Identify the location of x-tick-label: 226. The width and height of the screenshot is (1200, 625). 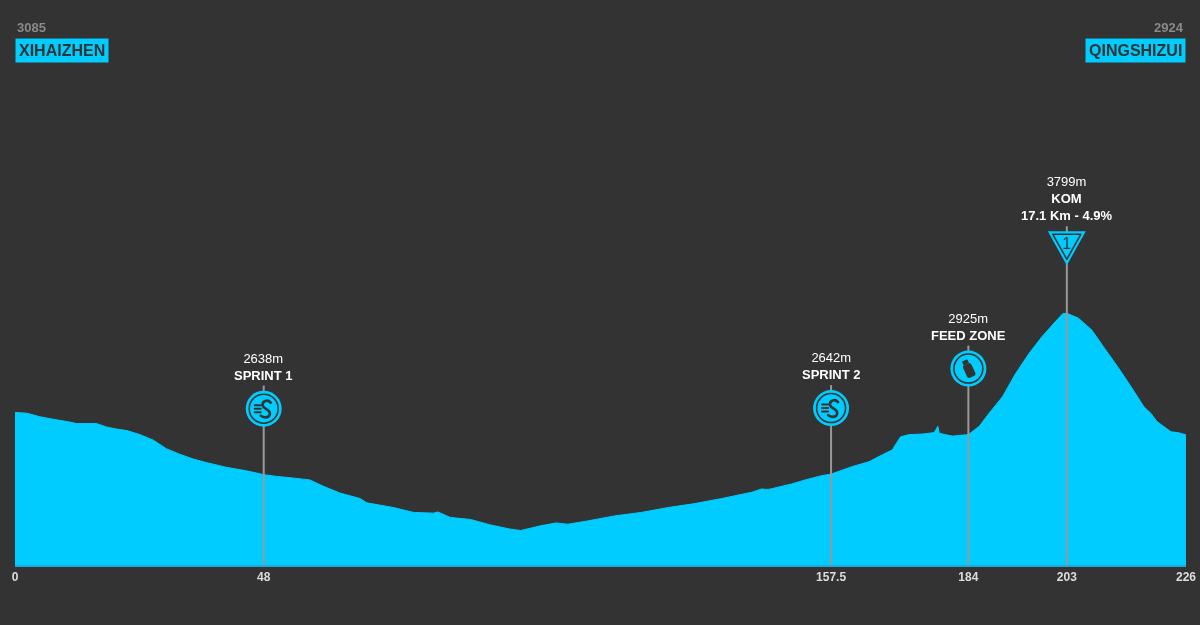
(1186, 577).